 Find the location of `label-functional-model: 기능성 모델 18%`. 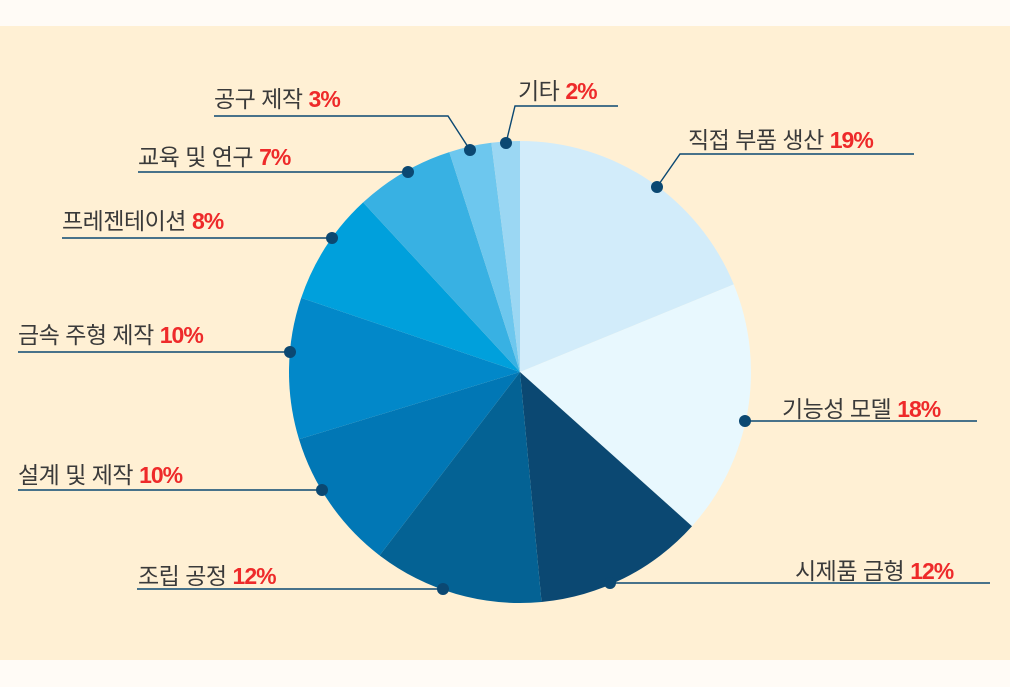

label-functional-model: 기능성 모델 18% is located at coordinates (861, 409).